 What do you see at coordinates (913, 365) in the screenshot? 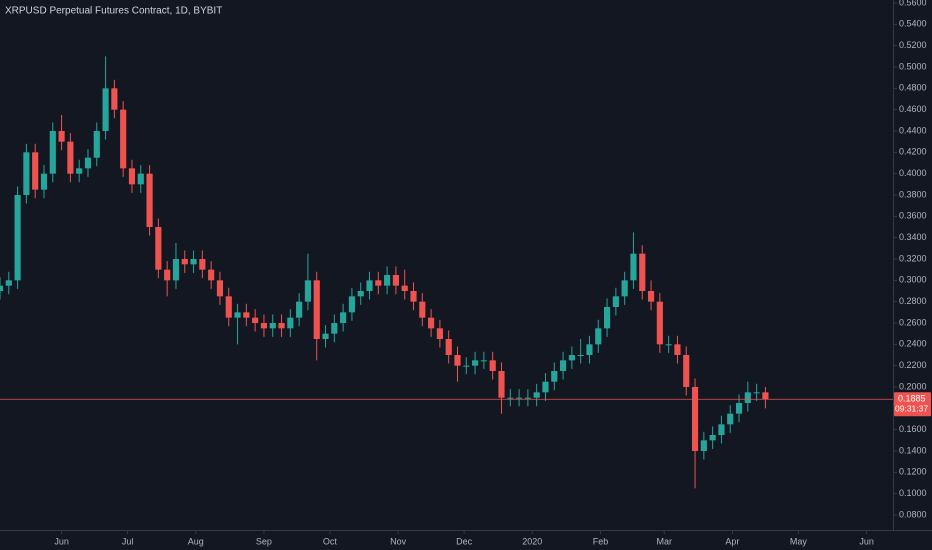
I see `y-tick-label: 0.2200` at bounding box center [913, 365].